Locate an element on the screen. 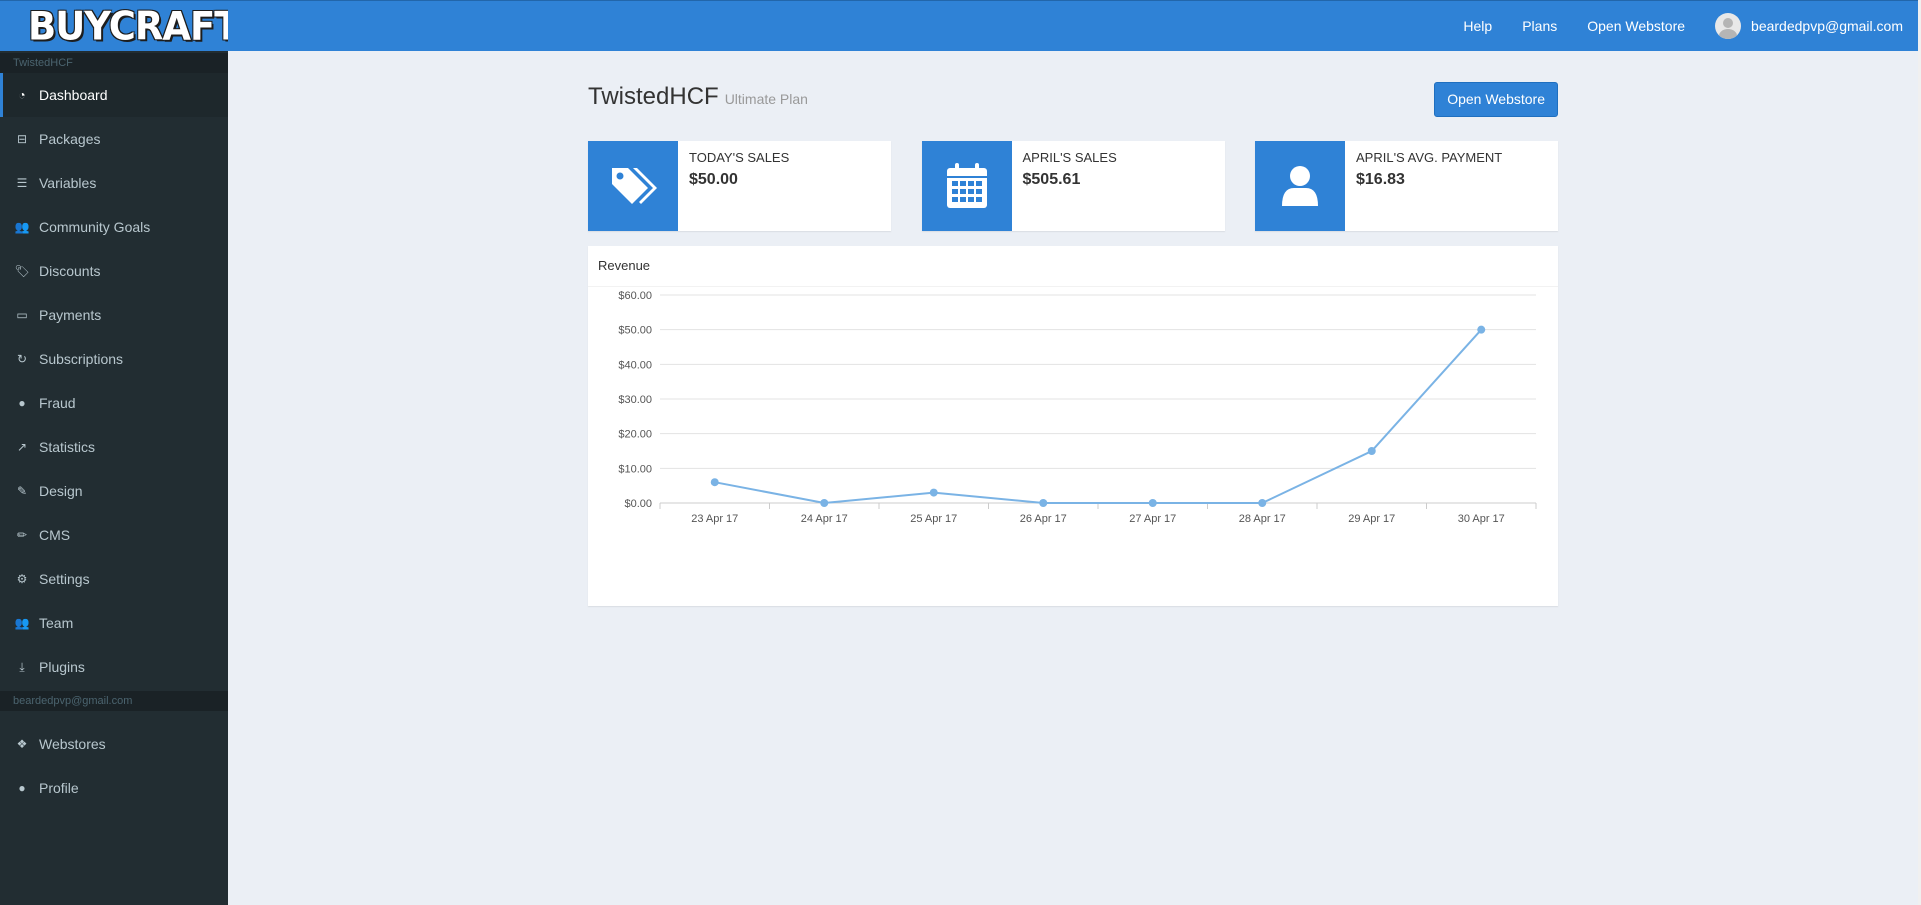  user-icon is located at coordinates (1300, 186).